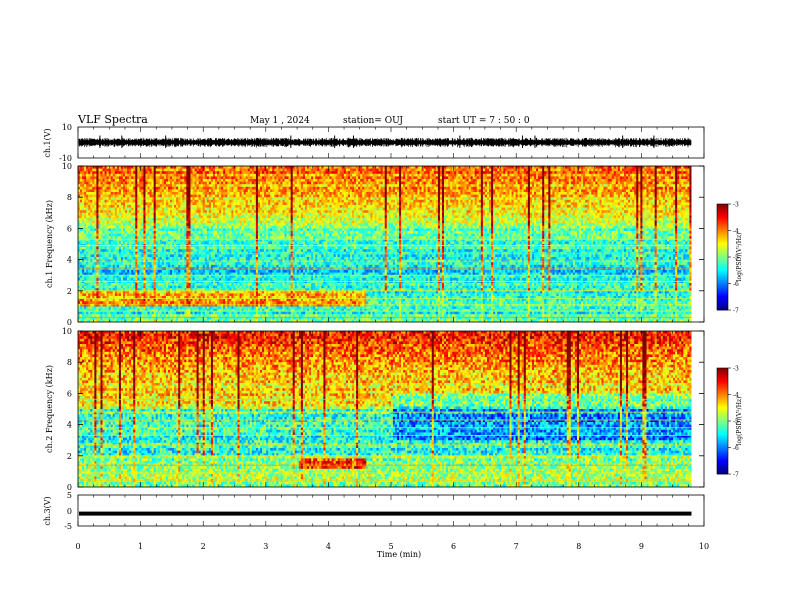 The height and width of the screenshot is (612, 792). I want to click on x-axis-tick-label: 8, so click(578, 546).